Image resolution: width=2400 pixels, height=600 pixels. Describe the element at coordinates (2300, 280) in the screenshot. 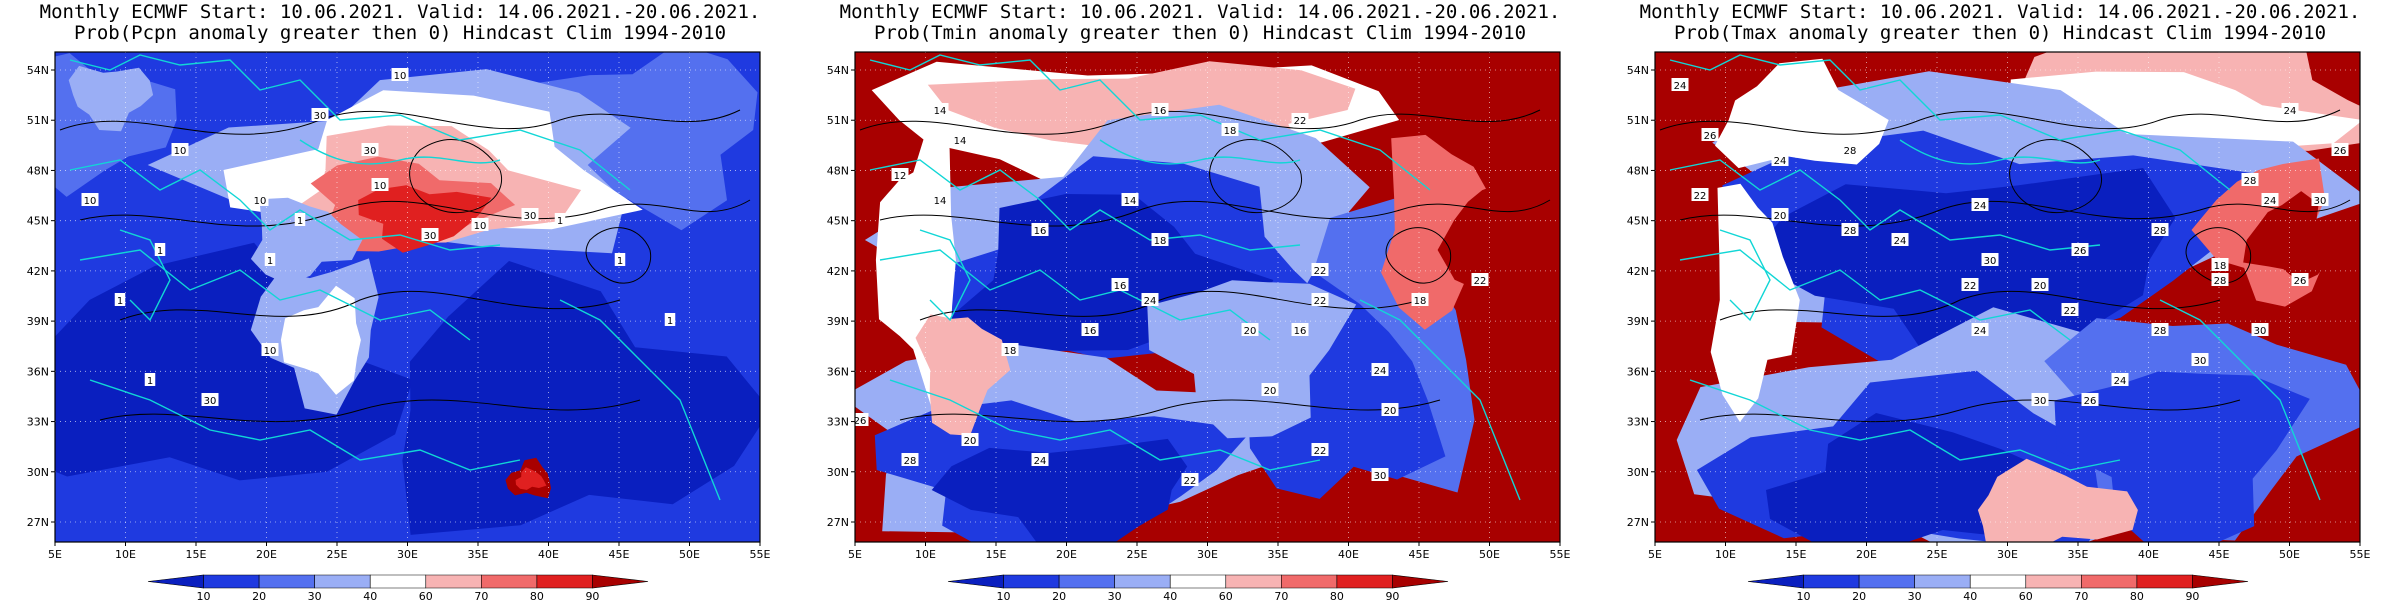

I see `contour-label: 26` at that location.